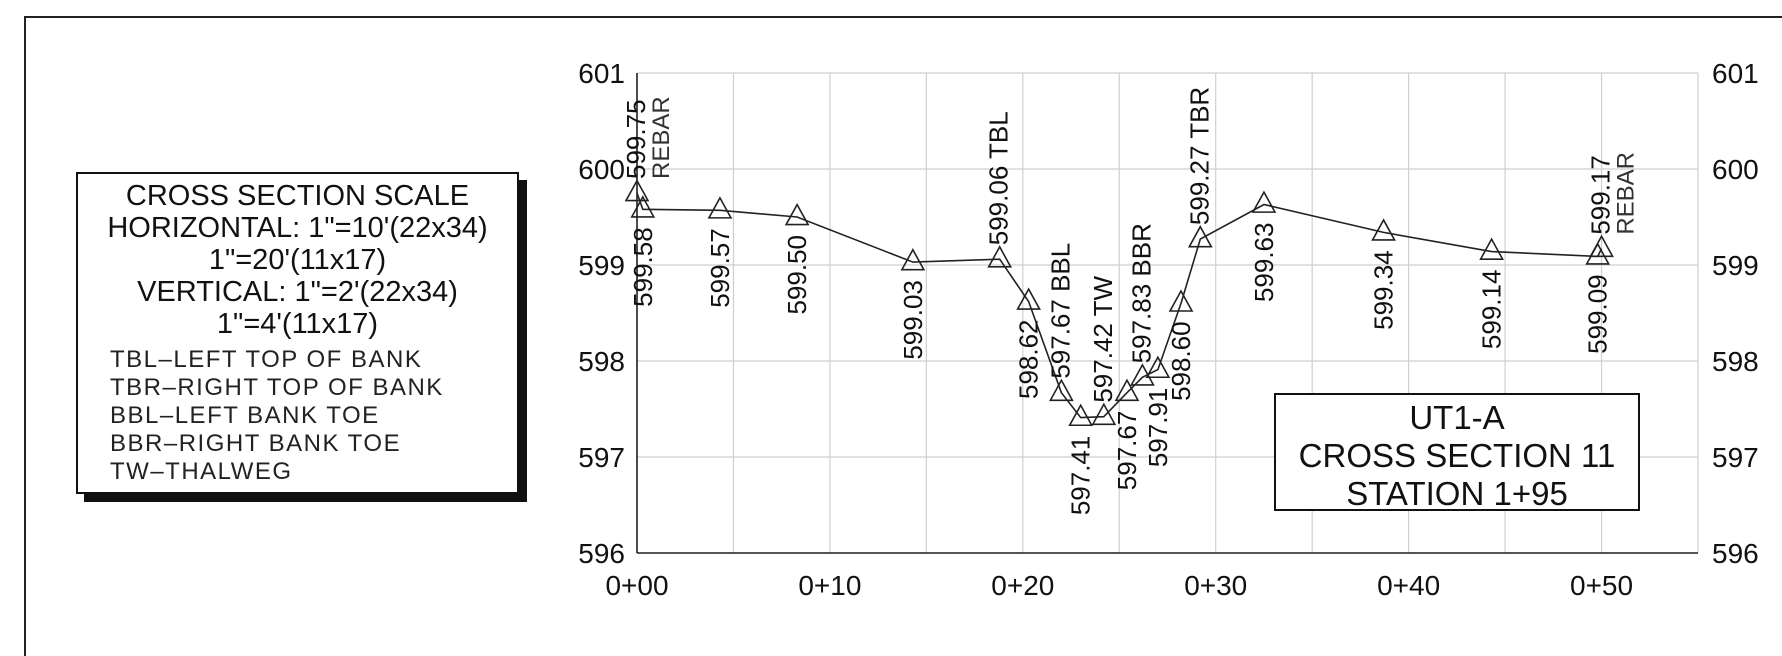  I want to click on y-tick-label-left: 600, so click(601, 169).